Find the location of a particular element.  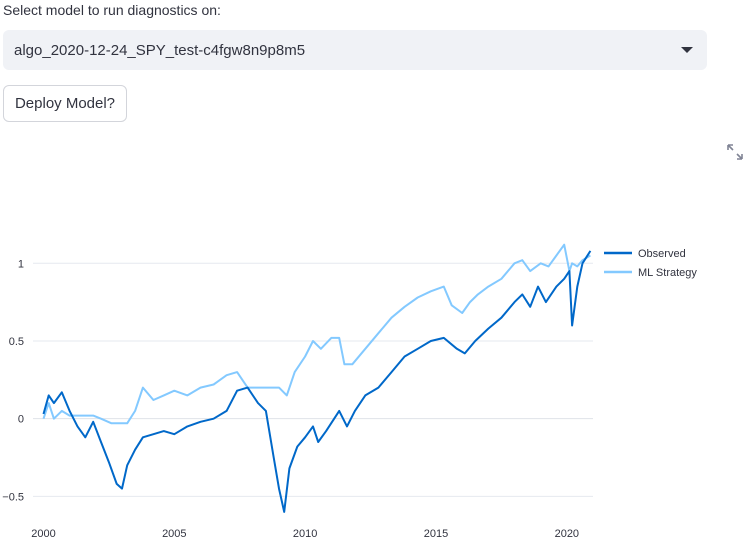

x-tick-label: 2000 is located at coordinates (43, 534).